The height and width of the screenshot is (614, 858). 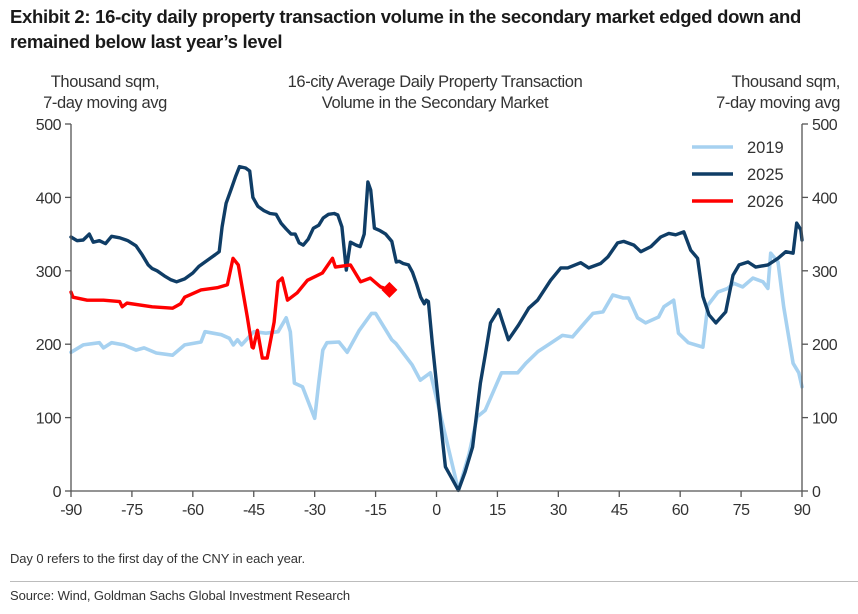 What do you see at coordinates (778, 103) in the screenshot?
I see `right-axis-label-line-2: 7-day moving avg` at bounding box center [778, 103].